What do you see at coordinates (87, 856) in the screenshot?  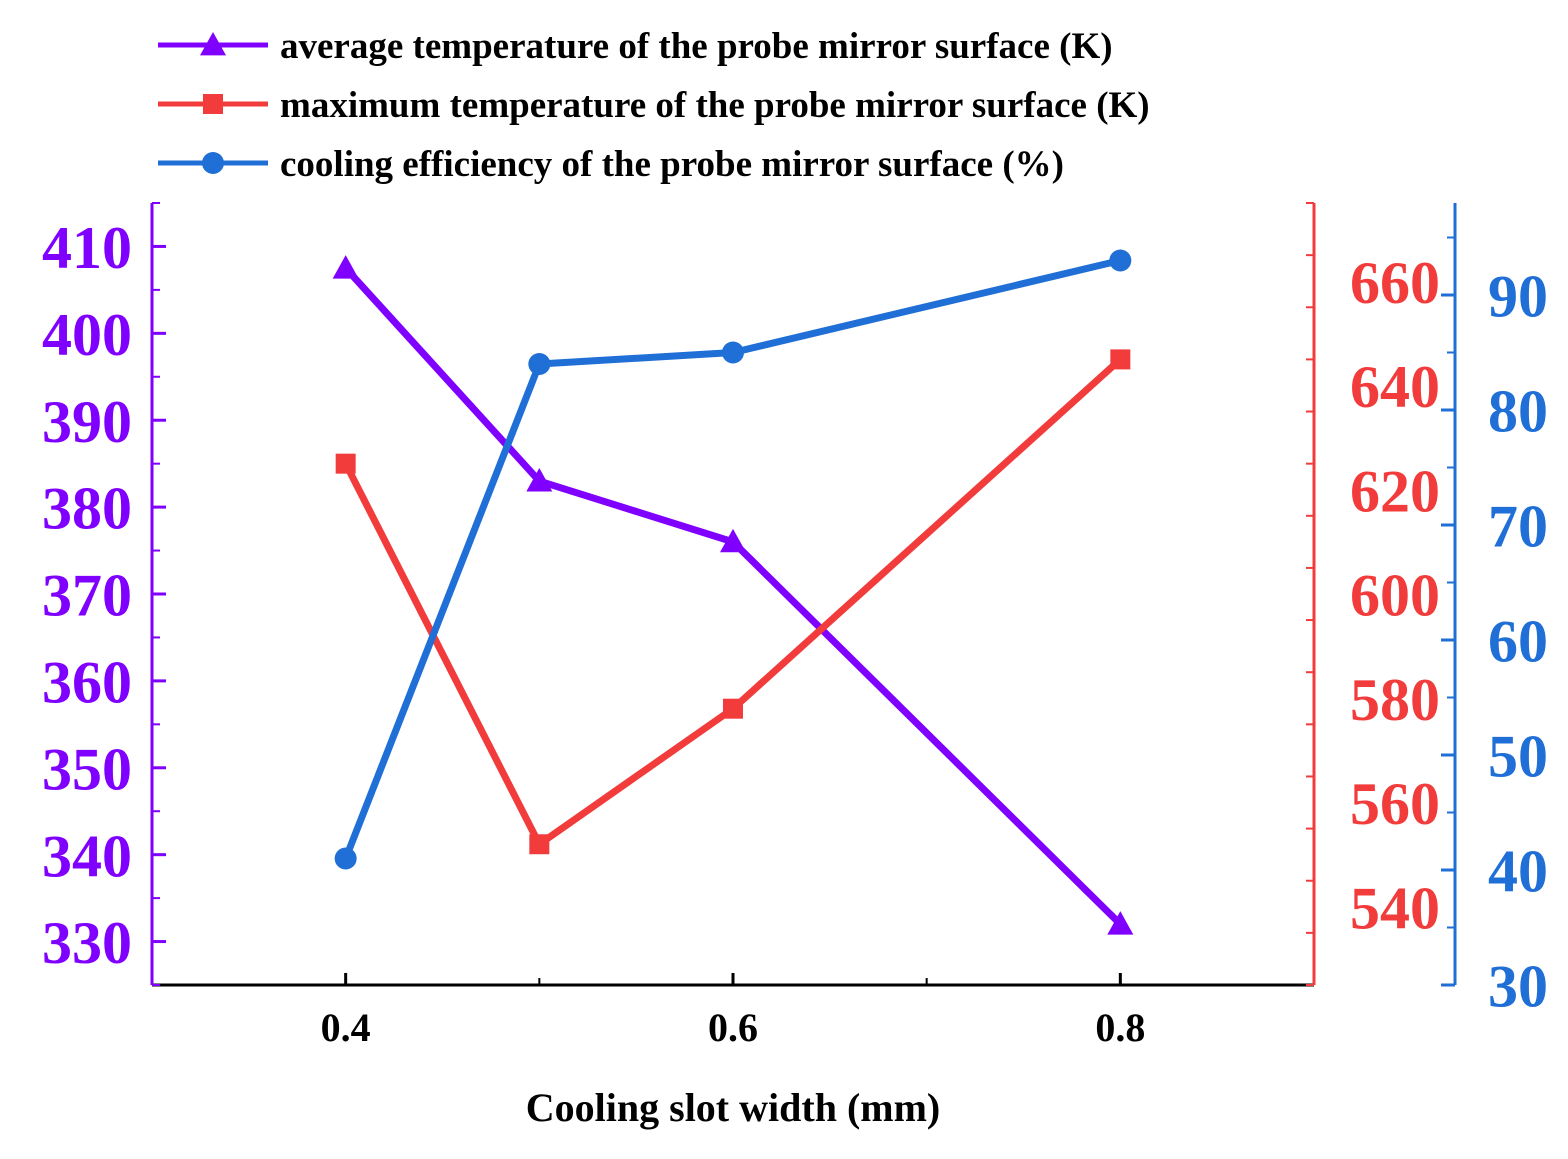 I see `left-y-axis-tick-label: 340` at bounding box center [87, 856].